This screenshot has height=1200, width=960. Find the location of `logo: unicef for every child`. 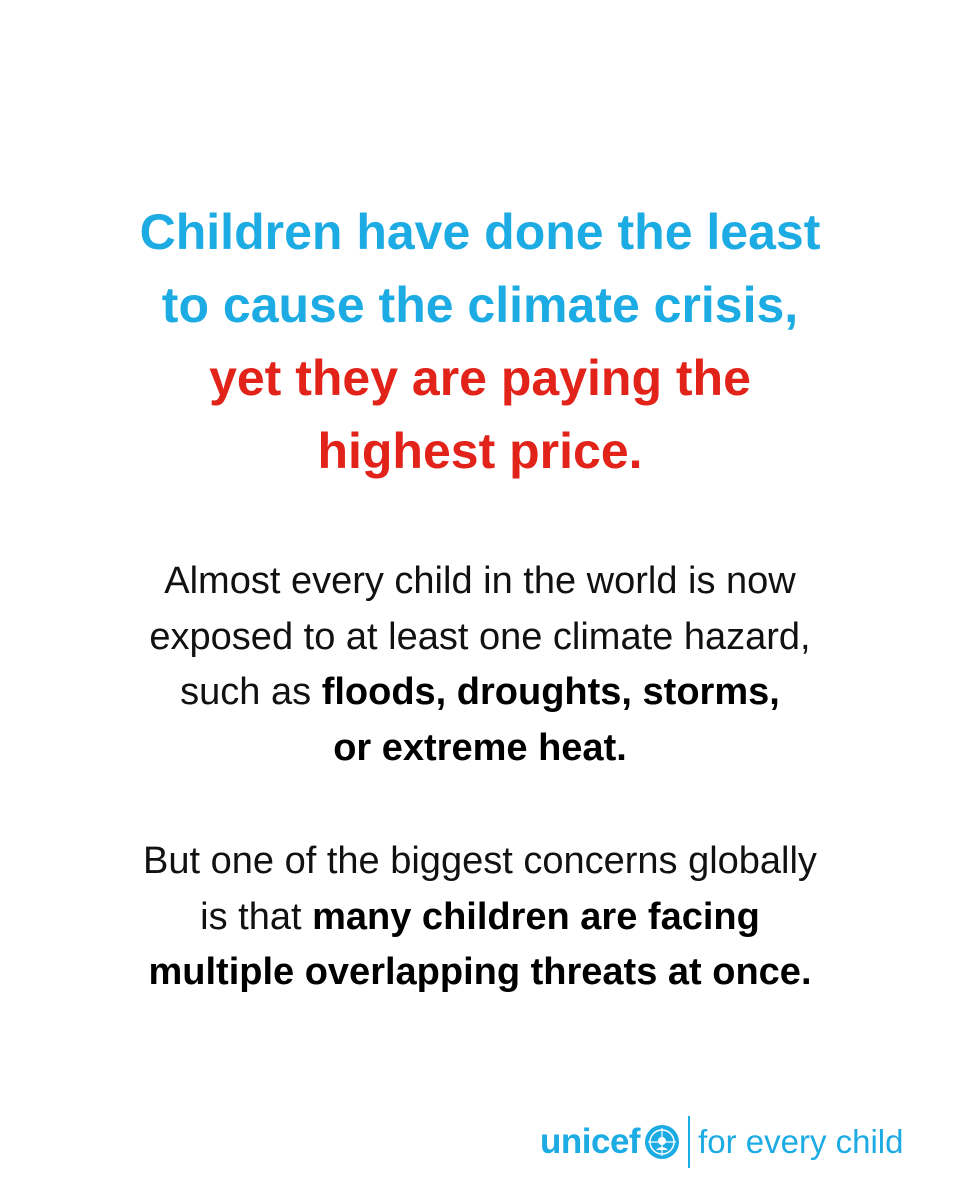

logo: unicef for every child is located at coordinates (722, 1142).